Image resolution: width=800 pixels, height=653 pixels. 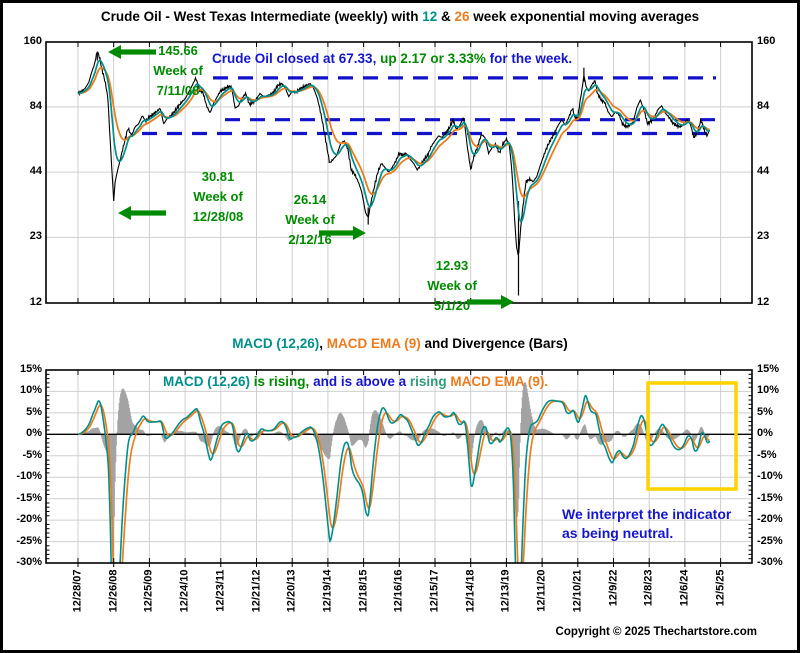 I want to click on title-part: week exponential moving averages, so click(x=584, y=16).